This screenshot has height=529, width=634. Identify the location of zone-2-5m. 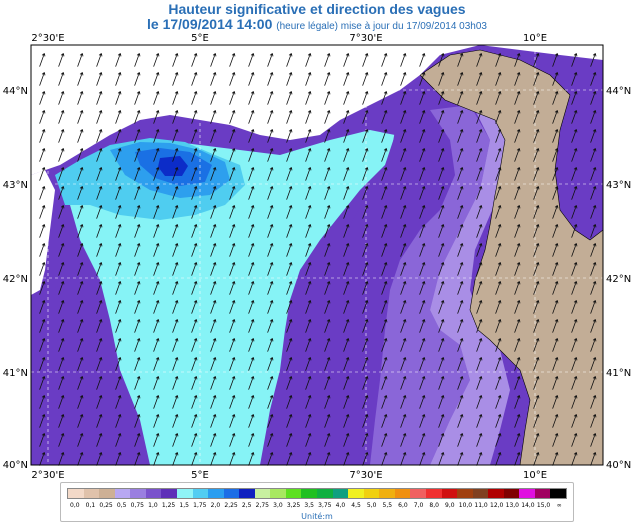
(173, 166).